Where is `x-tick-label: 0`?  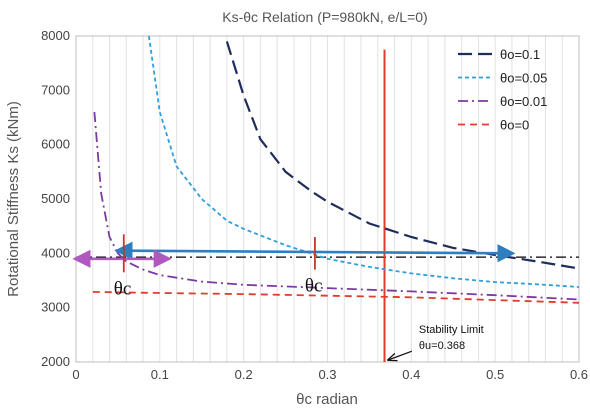 x-tick-label: 0 is located at coordinates (75, 374).